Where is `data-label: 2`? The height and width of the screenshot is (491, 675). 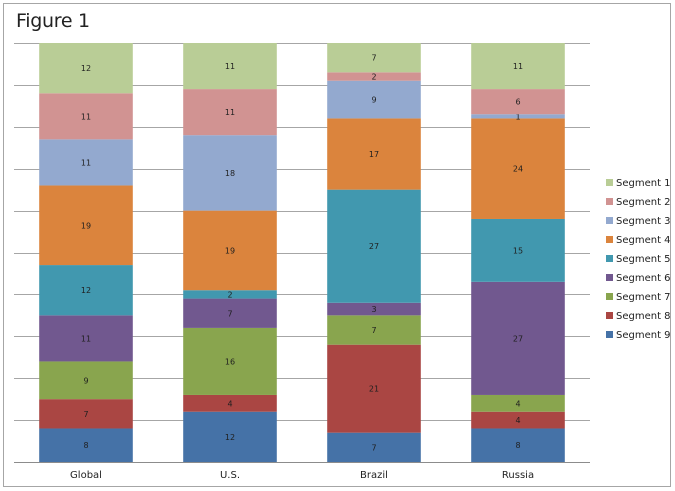
data-label: 2 is located at coordinates (229, 294).